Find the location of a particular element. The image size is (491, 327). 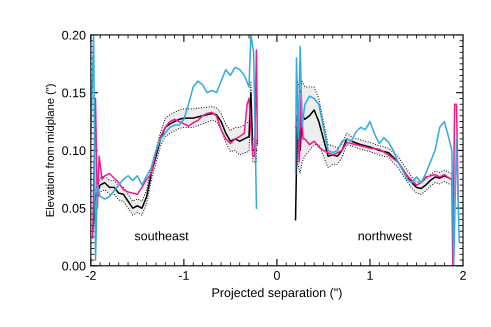

annotation: northwest is located at coordinates (385, 235).